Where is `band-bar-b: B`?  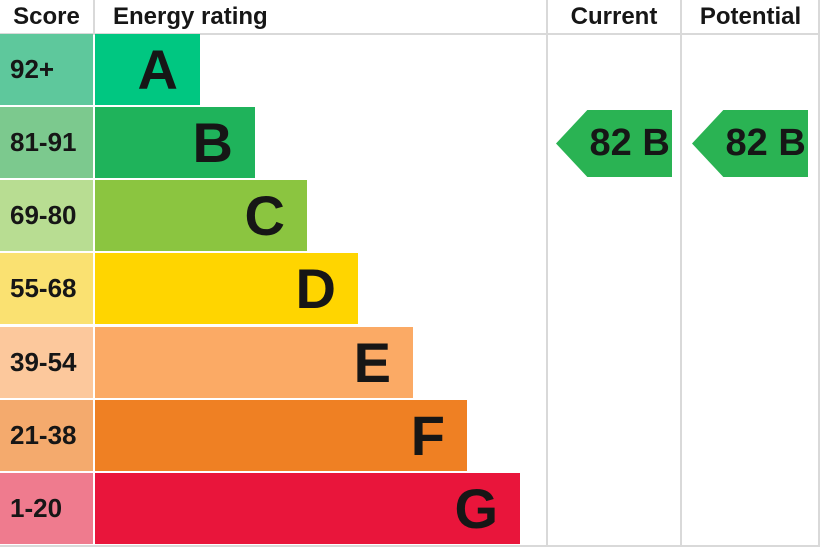 band-bar-b: B is located at coordinates (175, 142).